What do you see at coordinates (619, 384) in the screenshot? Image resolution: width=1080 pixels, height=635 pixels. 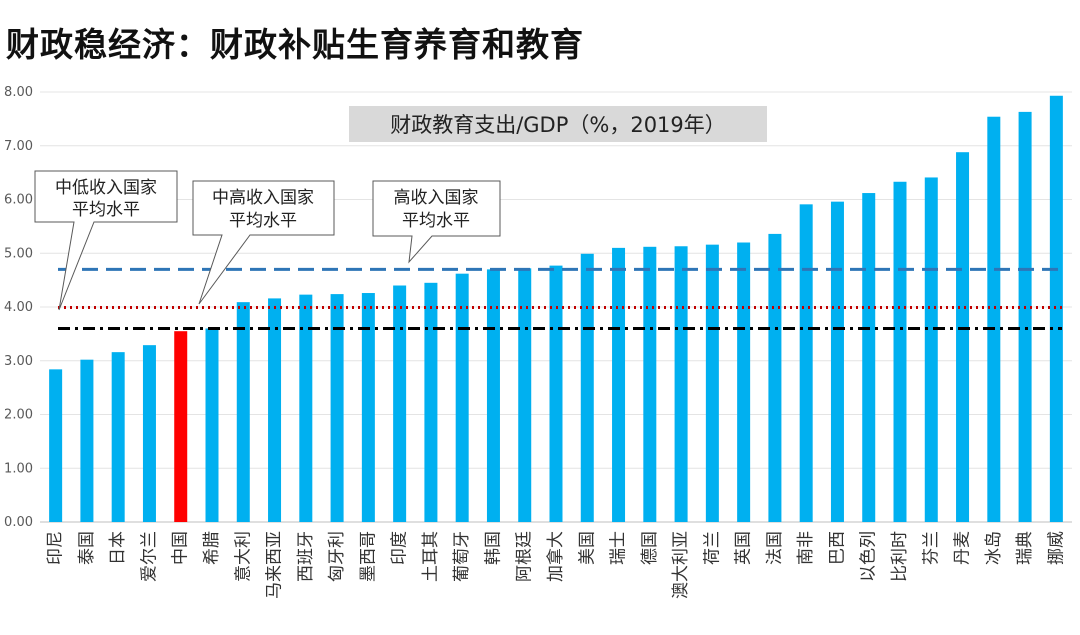 I see `bar-瑞士` at bounding box center [619, 384].